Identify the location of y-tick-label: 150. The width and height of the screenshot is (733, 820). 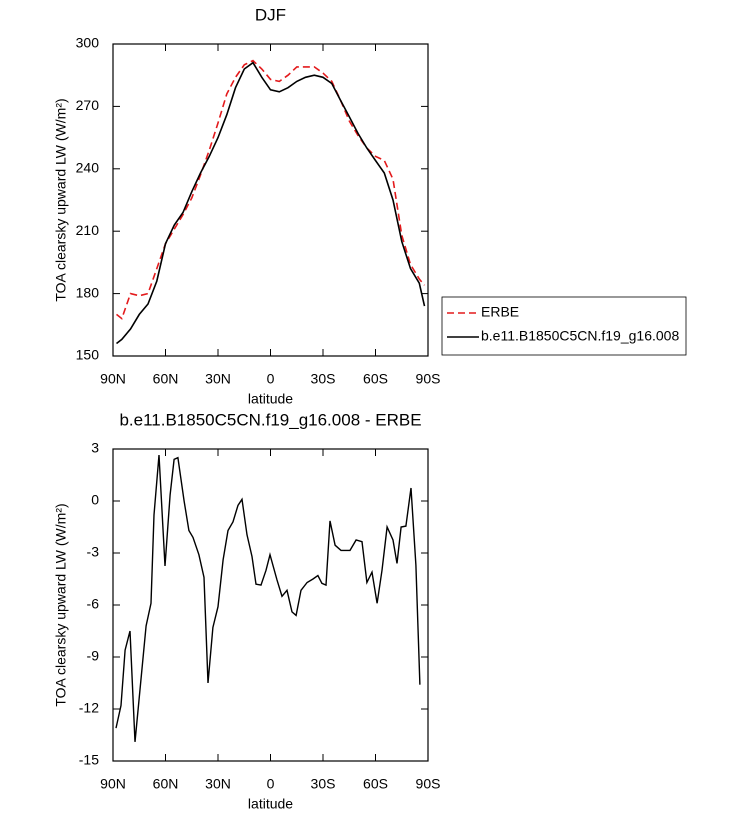
(88, 355).